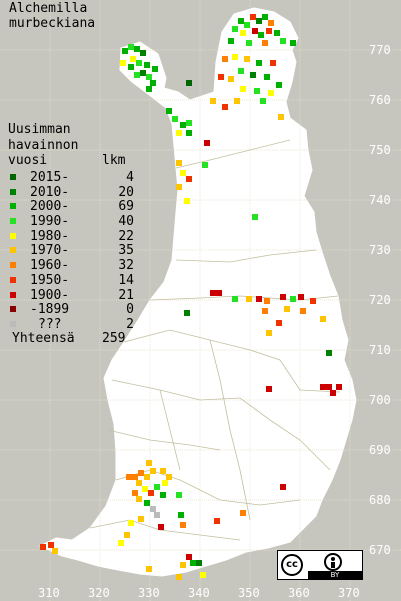  What do you see at coordinates (73, 221) in the screenshot?
I see `legend-row: 1990- 40` at bounding box center [73, 221].